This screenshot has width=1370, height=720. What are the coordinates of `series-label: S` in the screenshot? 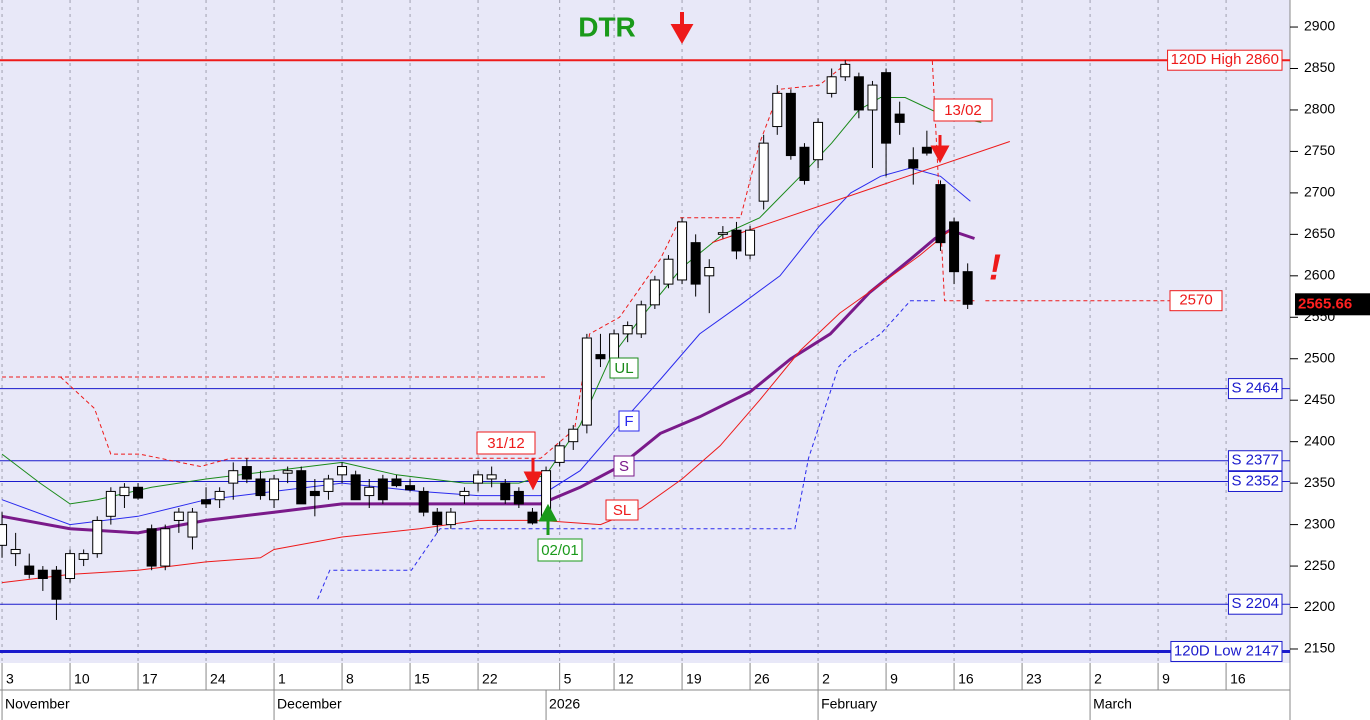 It's located at (624, 466).